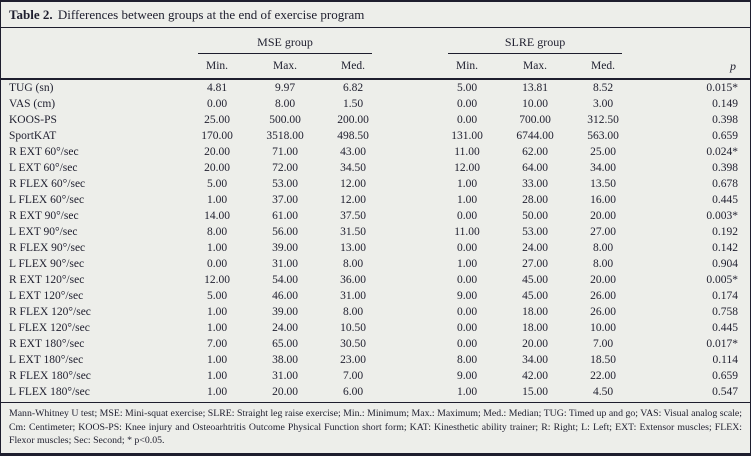 Image resolution: width=751 pixels, height=456 pixels. I want to click on cell-slre-med: 8.00, so click(603, 264).